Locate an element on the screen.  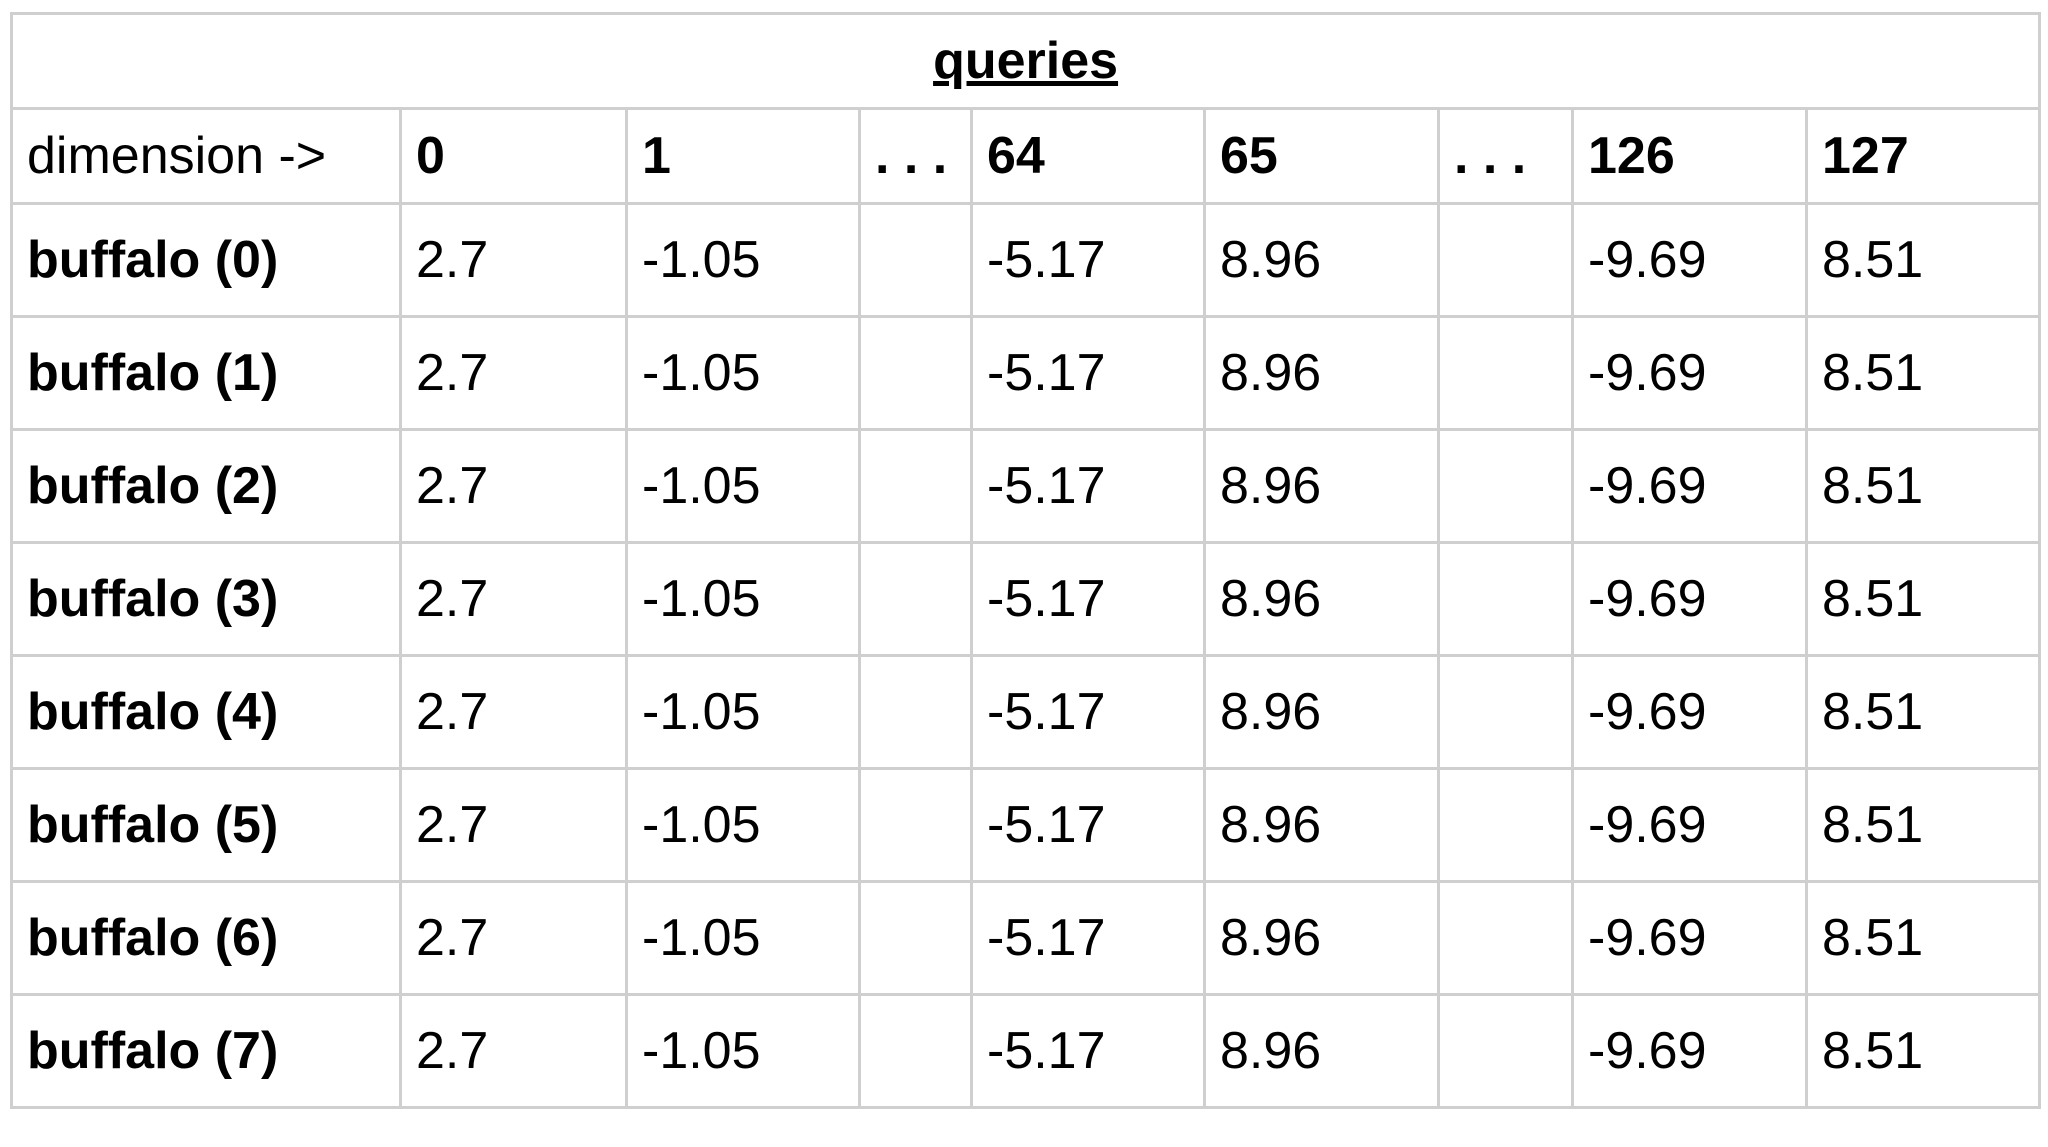
title-row: queries is located at coordinates (1025, 61).